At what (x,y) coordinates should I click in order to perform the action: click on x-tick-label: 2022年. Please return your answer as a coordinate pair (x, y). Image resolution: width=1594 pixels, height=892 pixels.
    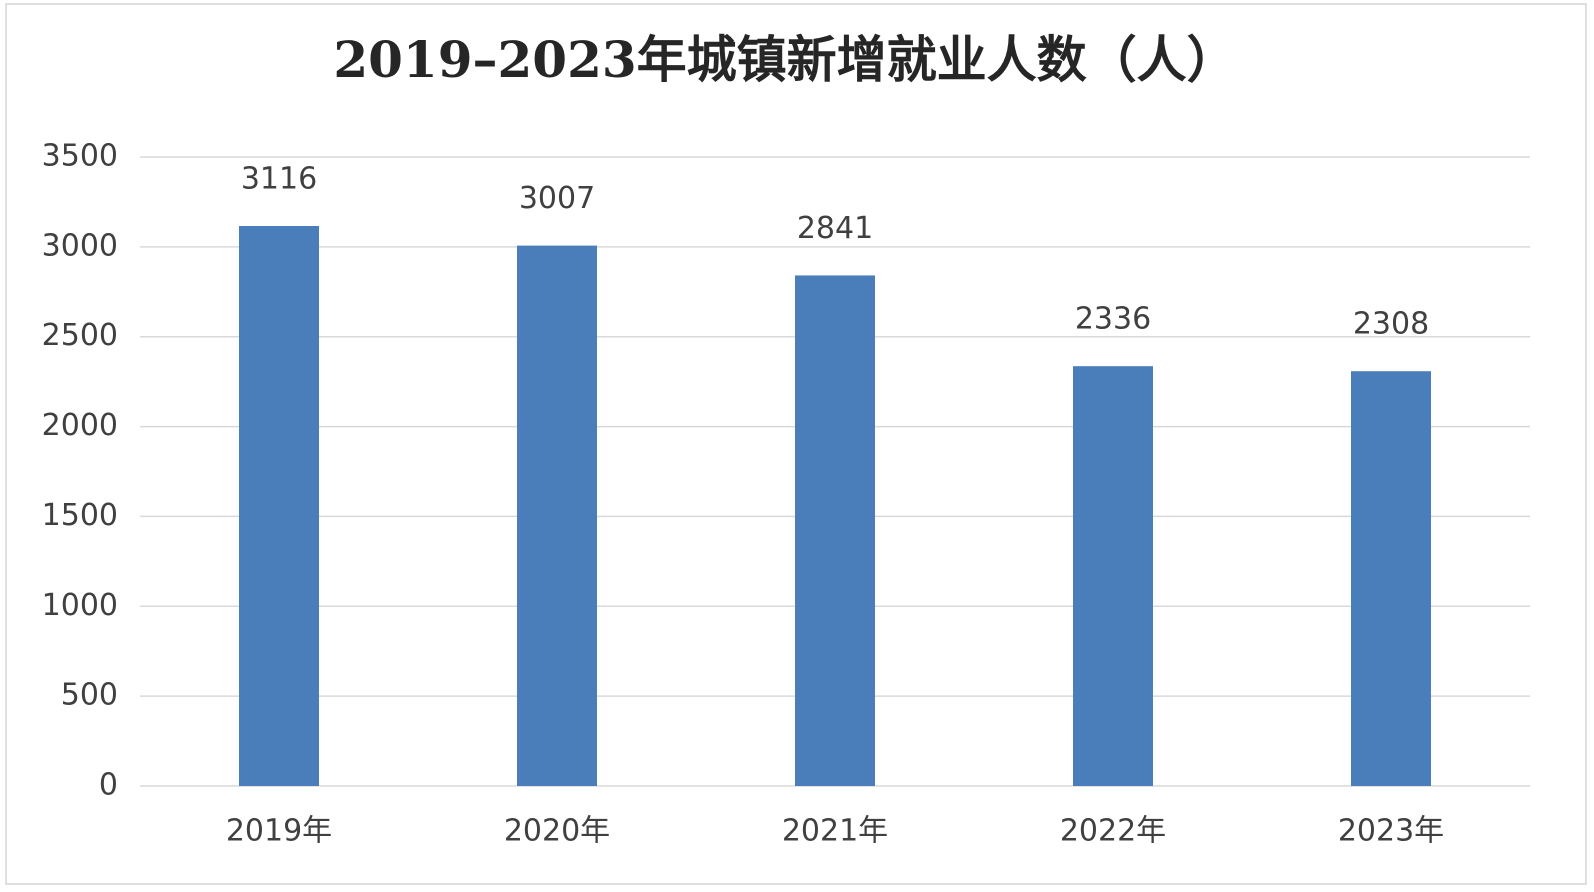
    Looking at the image, I should click on (1113, 831).